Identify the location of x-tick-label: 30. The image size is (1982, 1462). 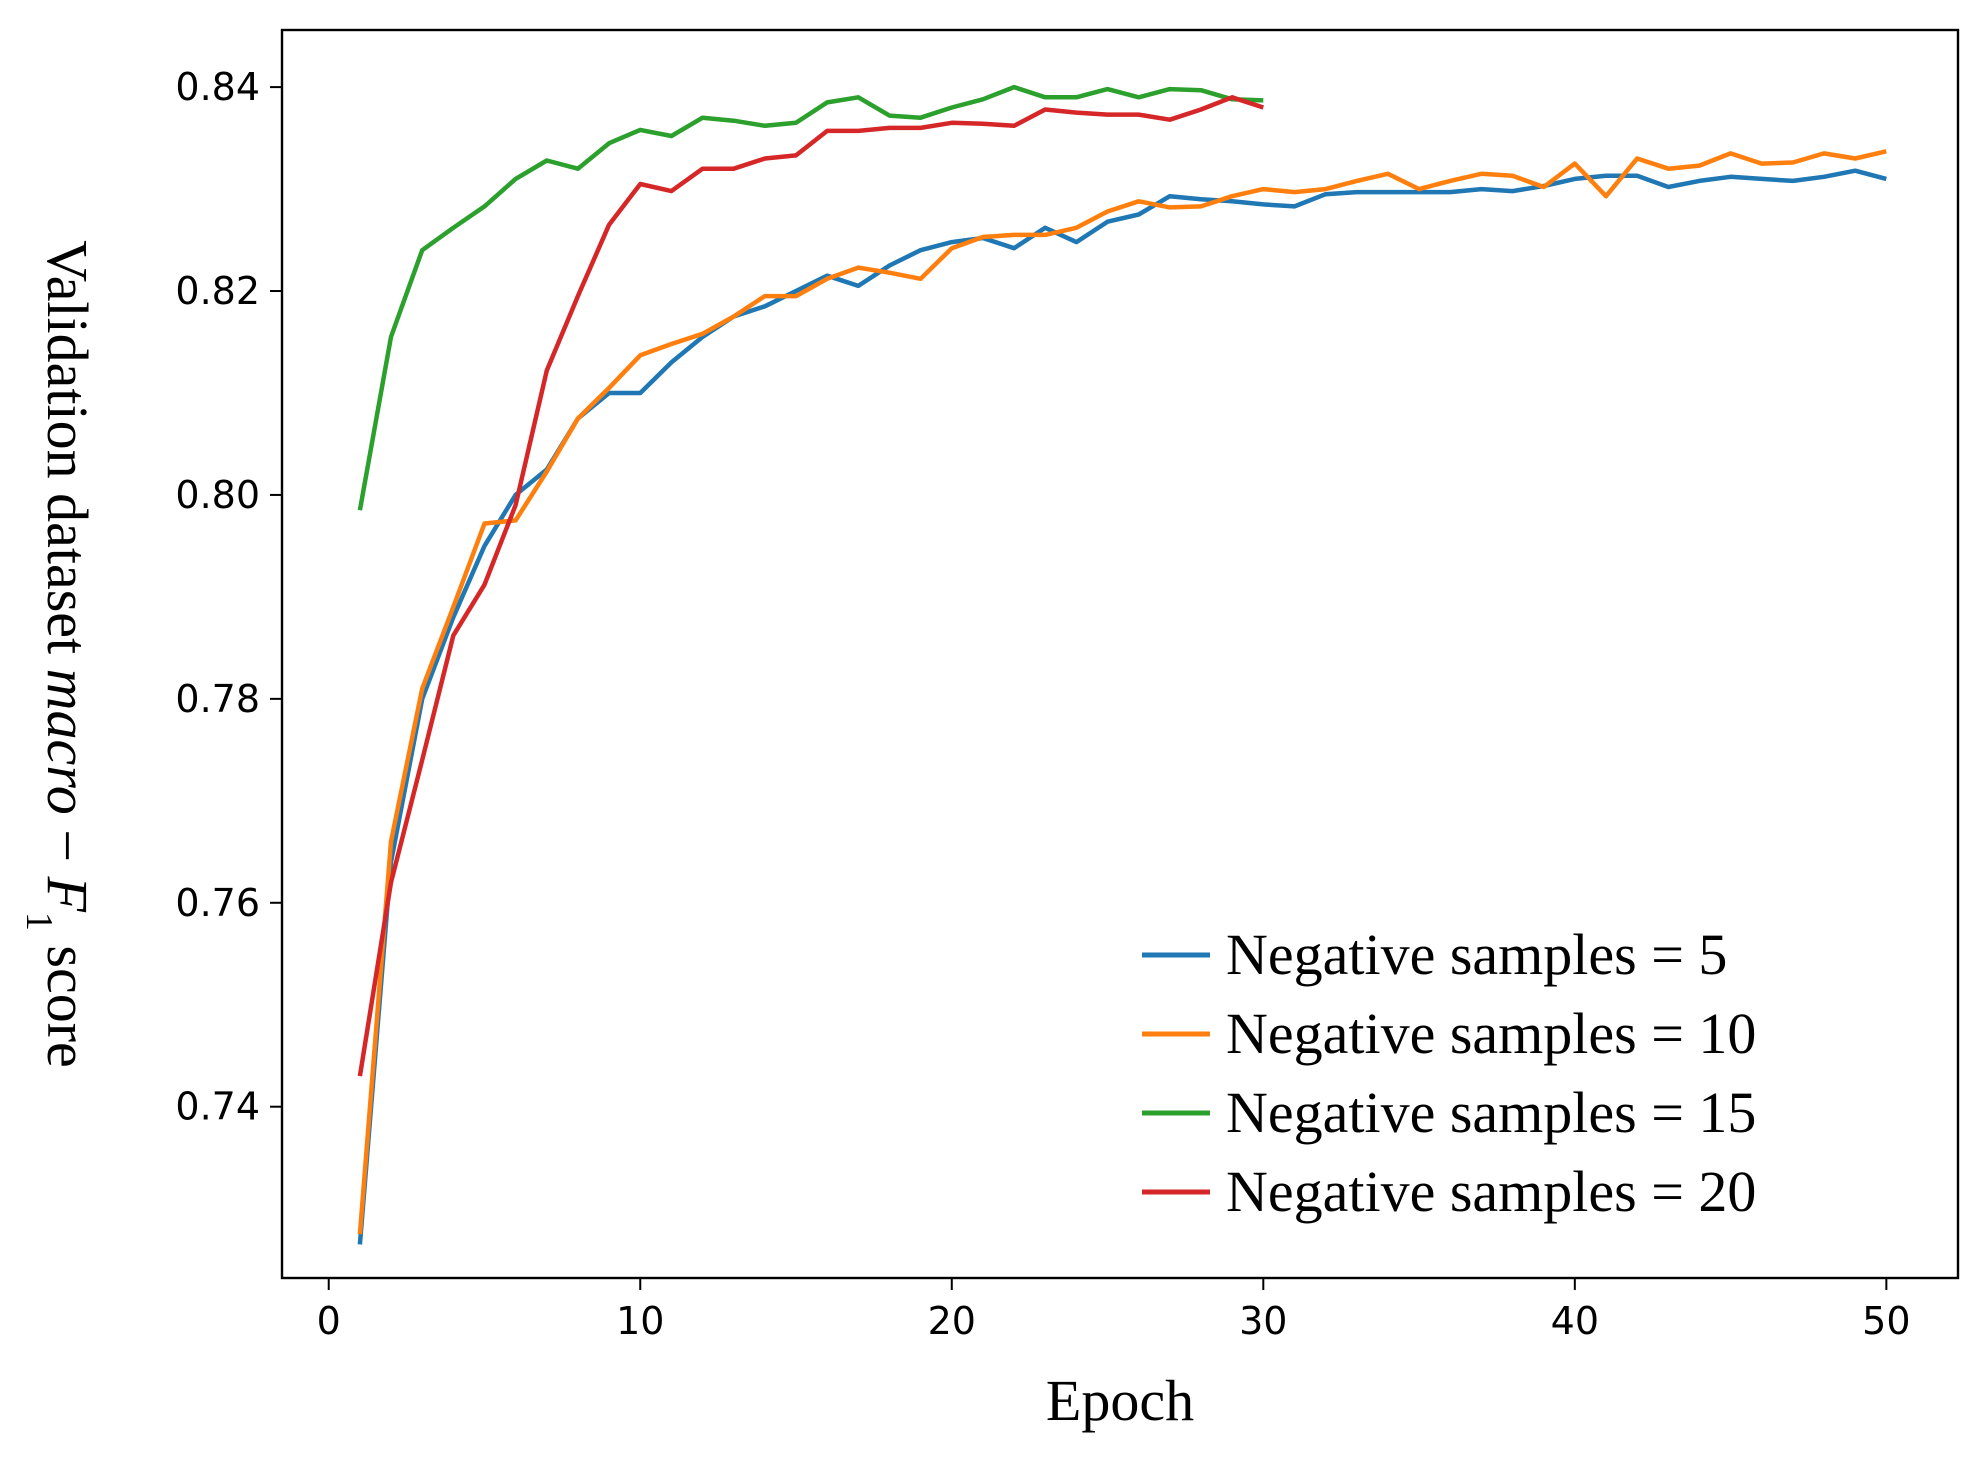
(1263, 1321).